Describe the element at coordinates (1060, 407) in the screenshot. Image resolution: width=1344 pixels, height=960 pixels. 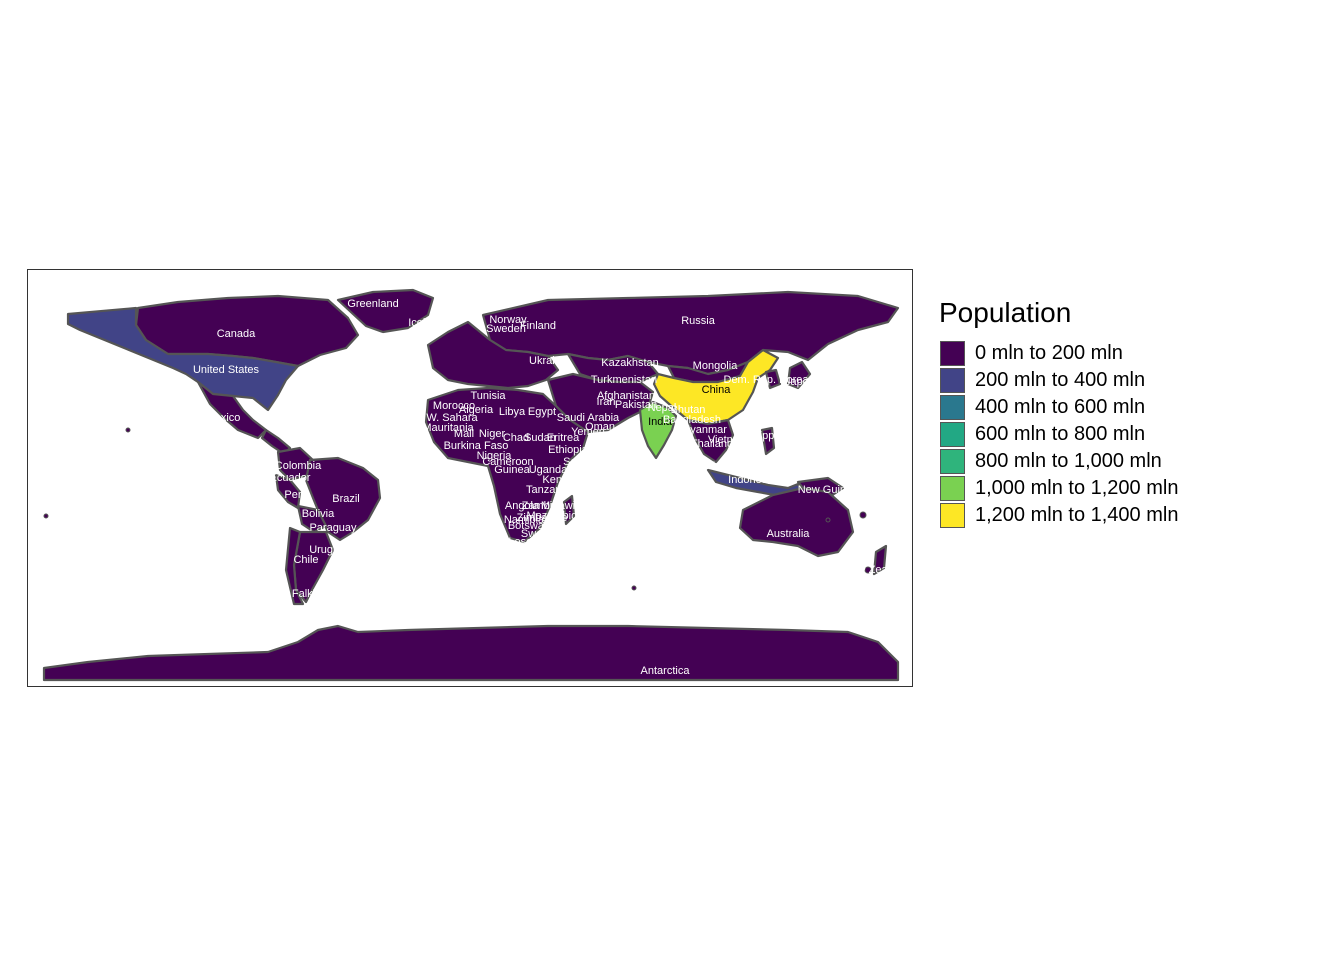
I see `legend-label: 400 mln to 600 mln` at that location.